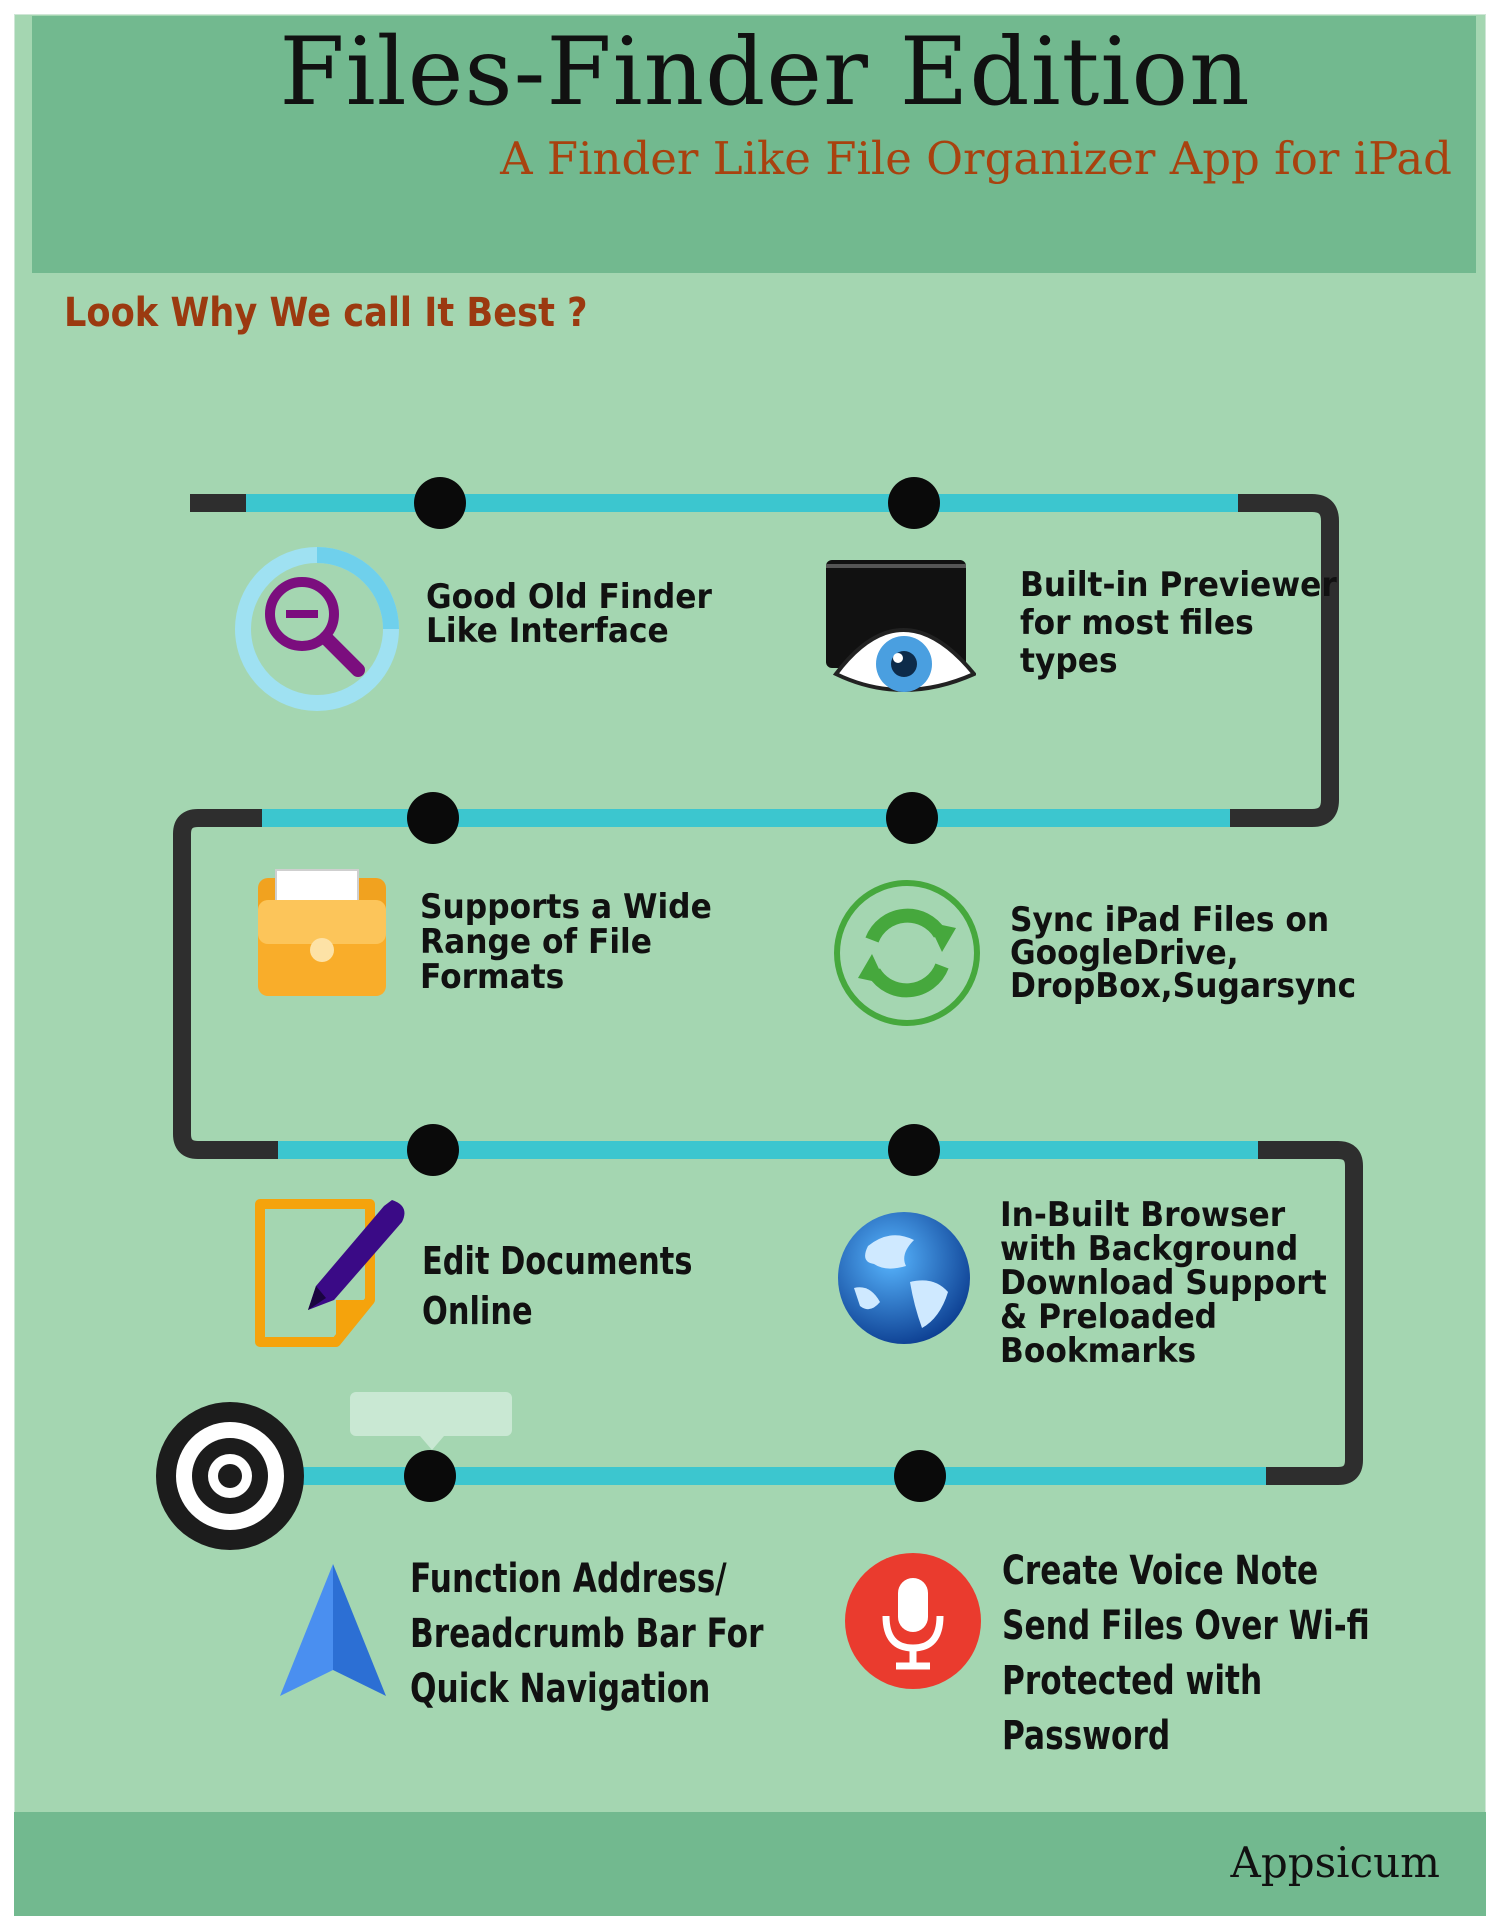 This screenshot has width=1500, height=1930. I want to click on header-band, so click(754, 144).